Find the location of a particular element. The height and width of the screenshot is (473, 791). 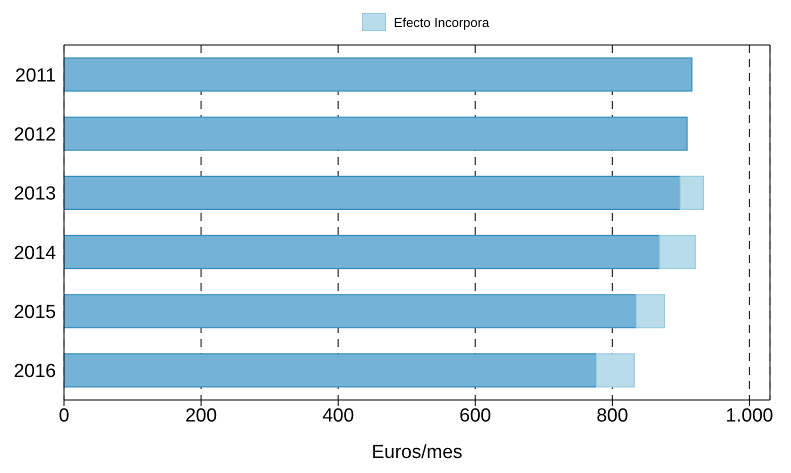

y-tick-label: 2012 is located at coordinates (35, 135).